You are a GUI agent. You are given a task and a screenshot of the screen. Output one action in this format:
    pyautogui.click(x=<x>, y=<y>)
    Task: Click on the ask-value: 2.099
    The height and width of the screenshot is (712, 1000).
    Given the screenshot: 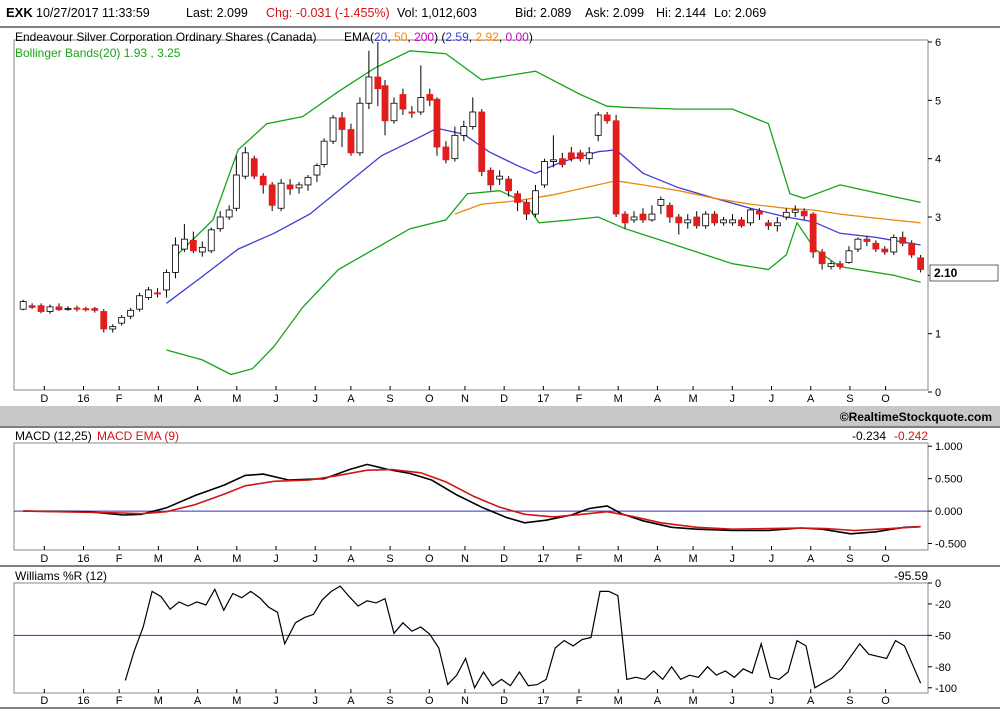 What is the action you would take?
    pyautogui.click(x=628, y=13)
    